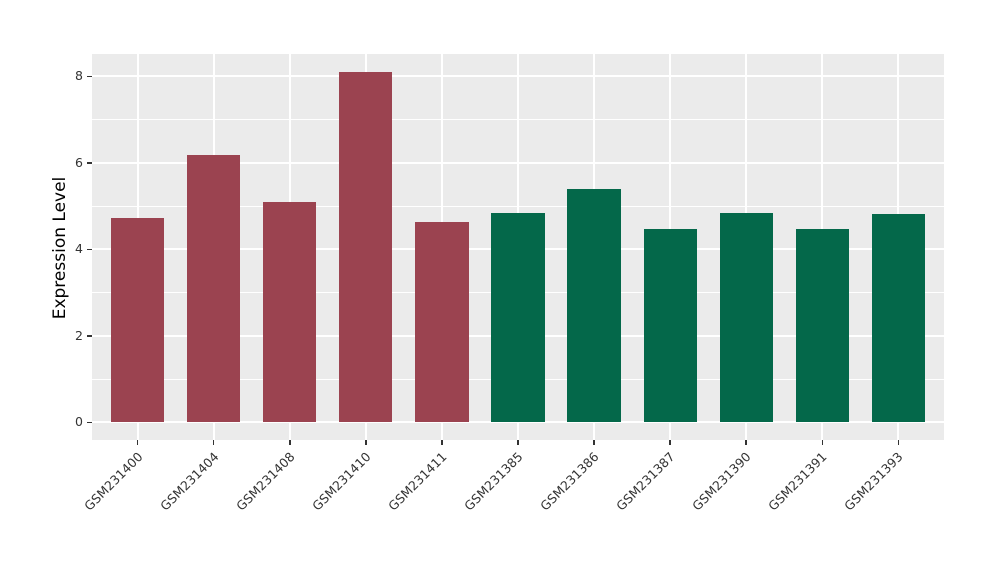 The image size is (1000, 580). Describe the element at coordinates (366, 442) in the screenshot. I see `x-tick-mark-GSM231410` at that location.